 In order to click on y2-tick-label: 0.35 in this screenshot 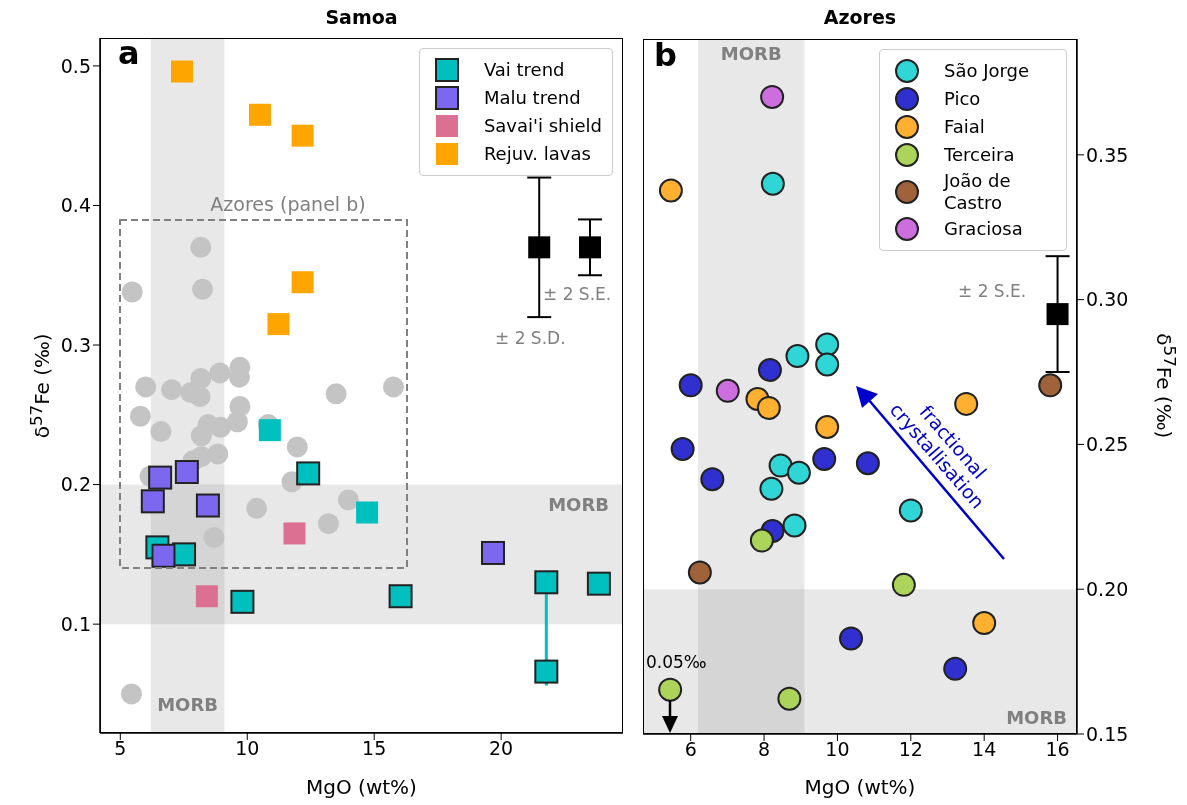, I will do `click(1107, 154)`.